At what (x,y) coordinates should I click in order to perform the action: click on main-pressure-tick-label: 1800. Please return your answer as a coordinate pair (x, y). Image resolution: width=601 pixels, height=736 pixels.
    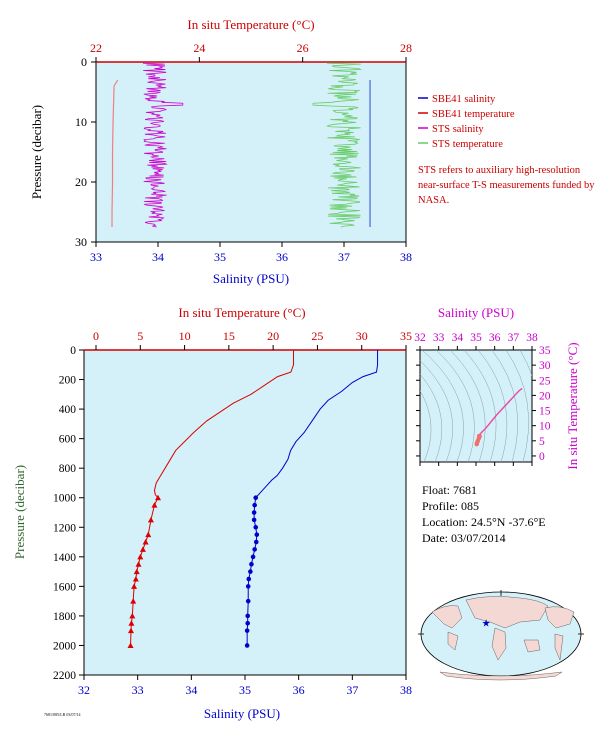
    Looking at the image, I should click on (64, 617).